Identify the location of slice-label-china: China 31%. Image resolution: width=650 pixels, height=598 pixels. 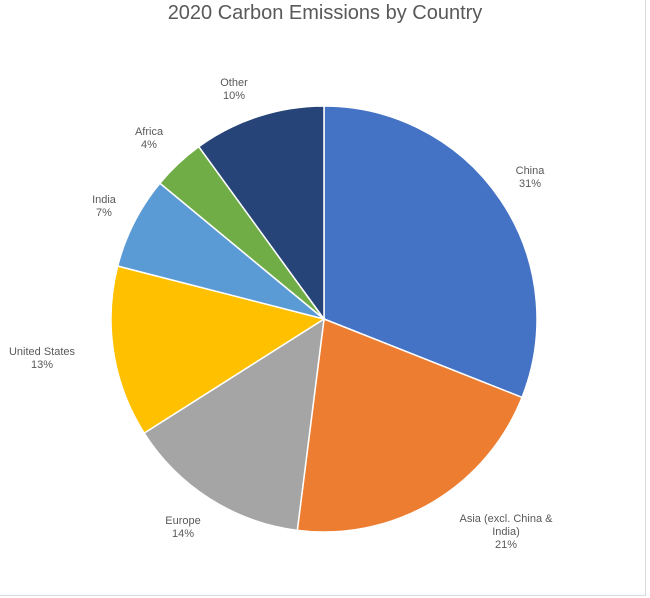
(531, 177).